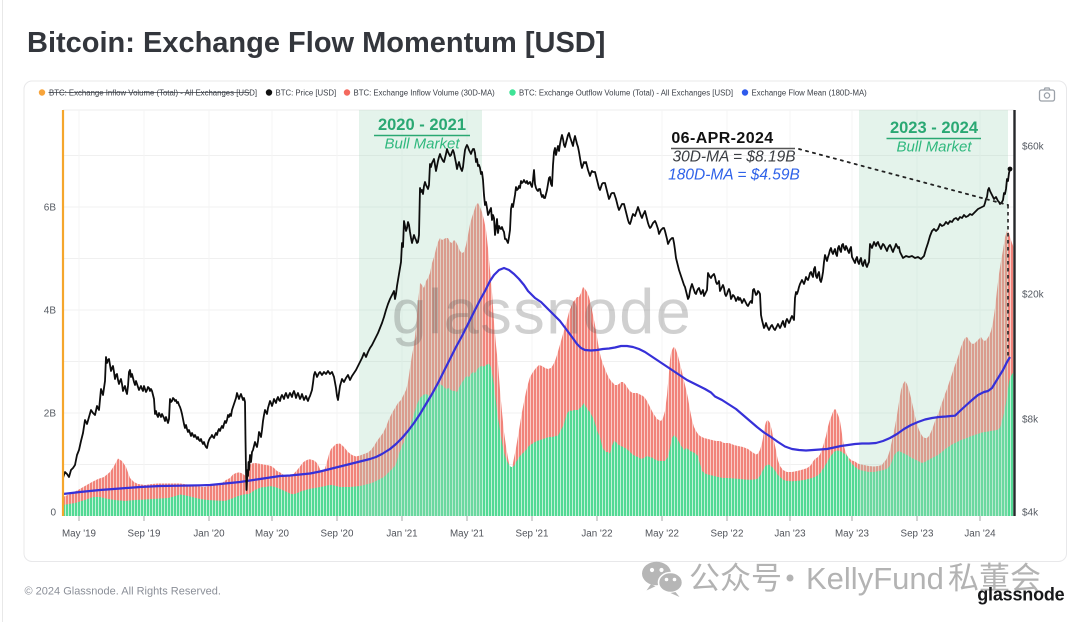 This screenshot has height=622, width=1080. Describe the element at coordinates (733, 157) in the screenshot. I see `svg-text: 30D-MA = $8.19B` at that location.